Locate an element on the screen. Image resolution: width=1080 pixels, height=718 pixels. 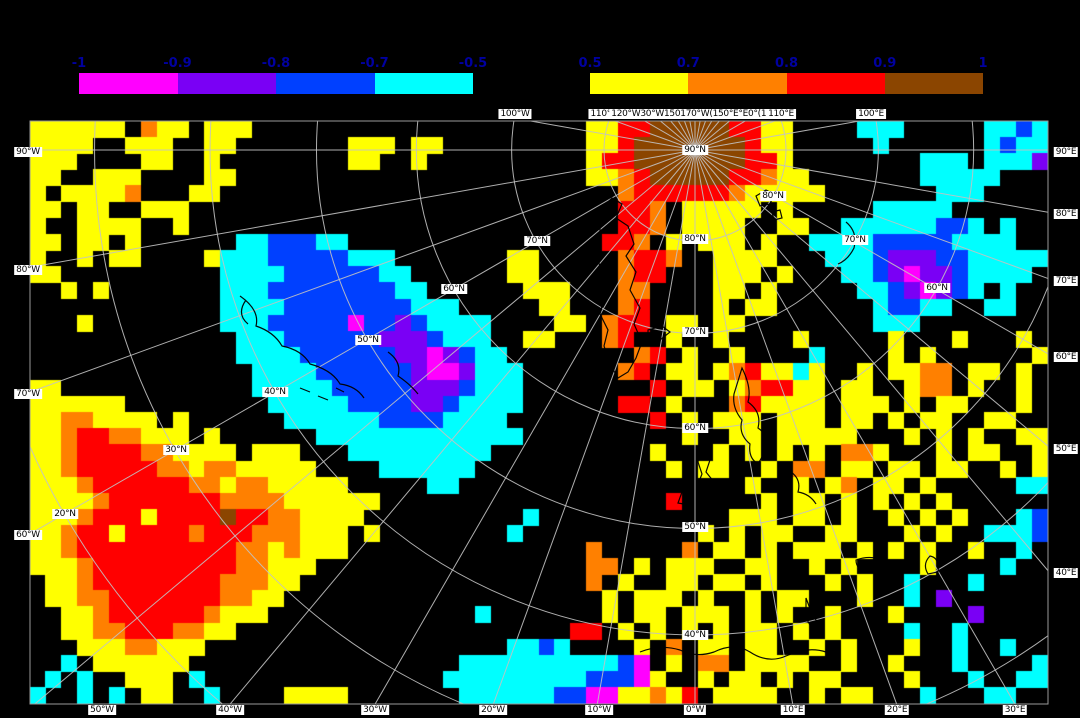
edge-coordinate-label: 70°W is located at coordinates (28, 394).